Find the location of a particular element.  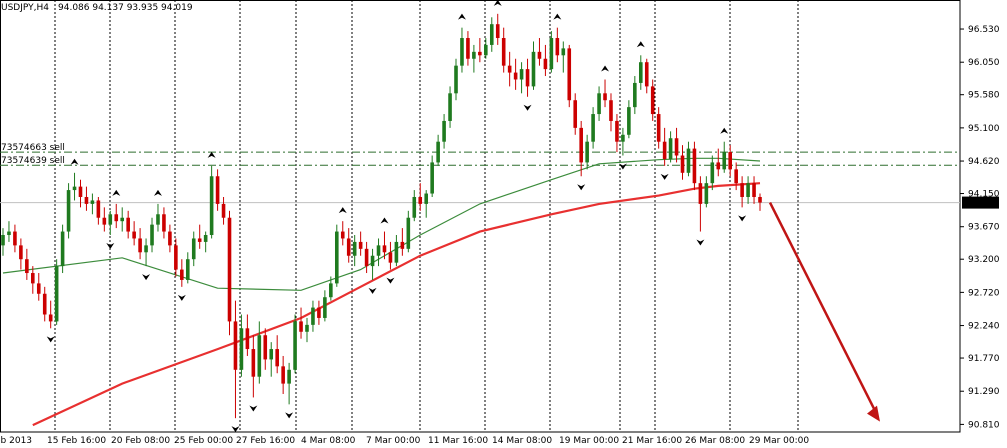

time-axis-label: eb 2013 is located at coordinates (16, 441).